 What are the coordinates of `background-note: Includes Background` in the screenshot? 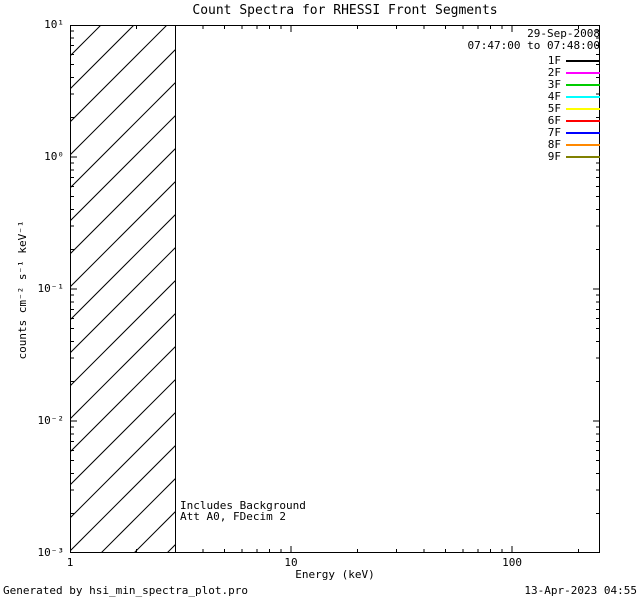 It's located at (243, 505).